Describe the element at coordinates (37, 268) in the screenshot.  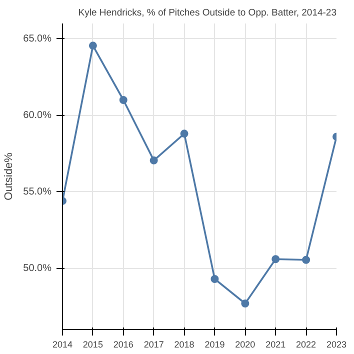
I see `y-tick-label: 50.0%` at that location.